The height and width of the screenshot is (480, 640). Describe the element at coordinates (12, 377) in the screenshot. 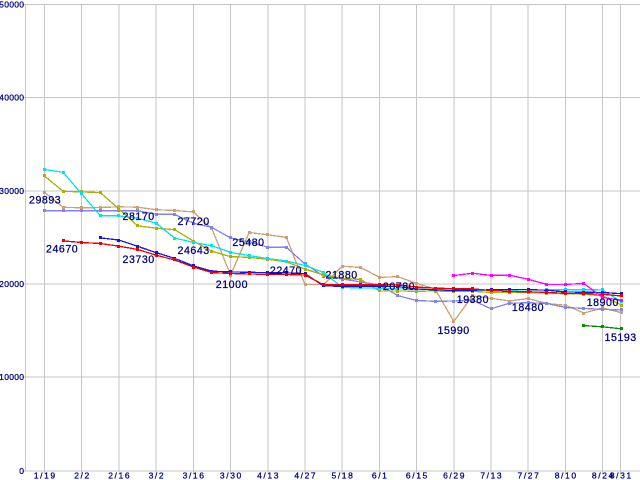

I see `svg-text: 10000` at that location.